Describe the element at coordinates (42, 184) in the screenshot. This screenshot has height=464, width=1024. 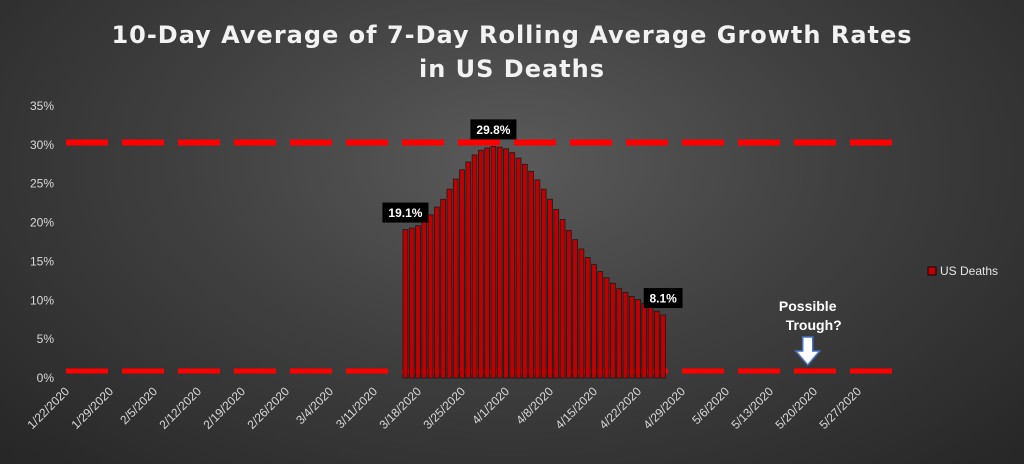
I see `y-tick-label: 25%` at that location.